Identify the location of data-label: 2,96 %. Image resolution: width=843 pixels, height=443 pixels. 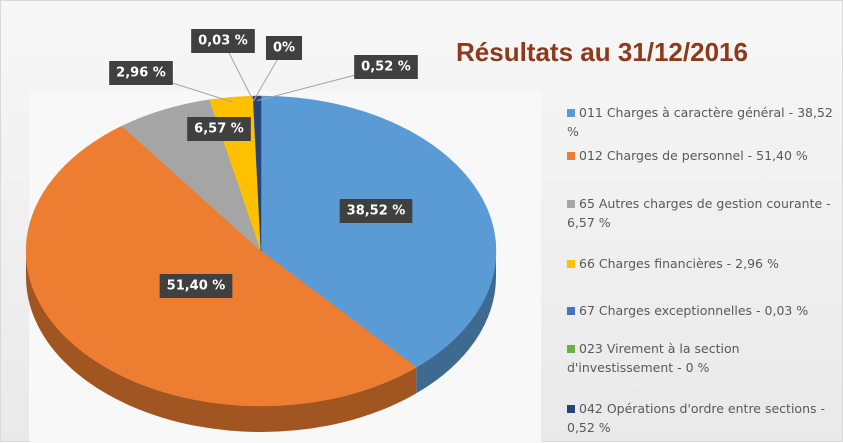
(141, 73).